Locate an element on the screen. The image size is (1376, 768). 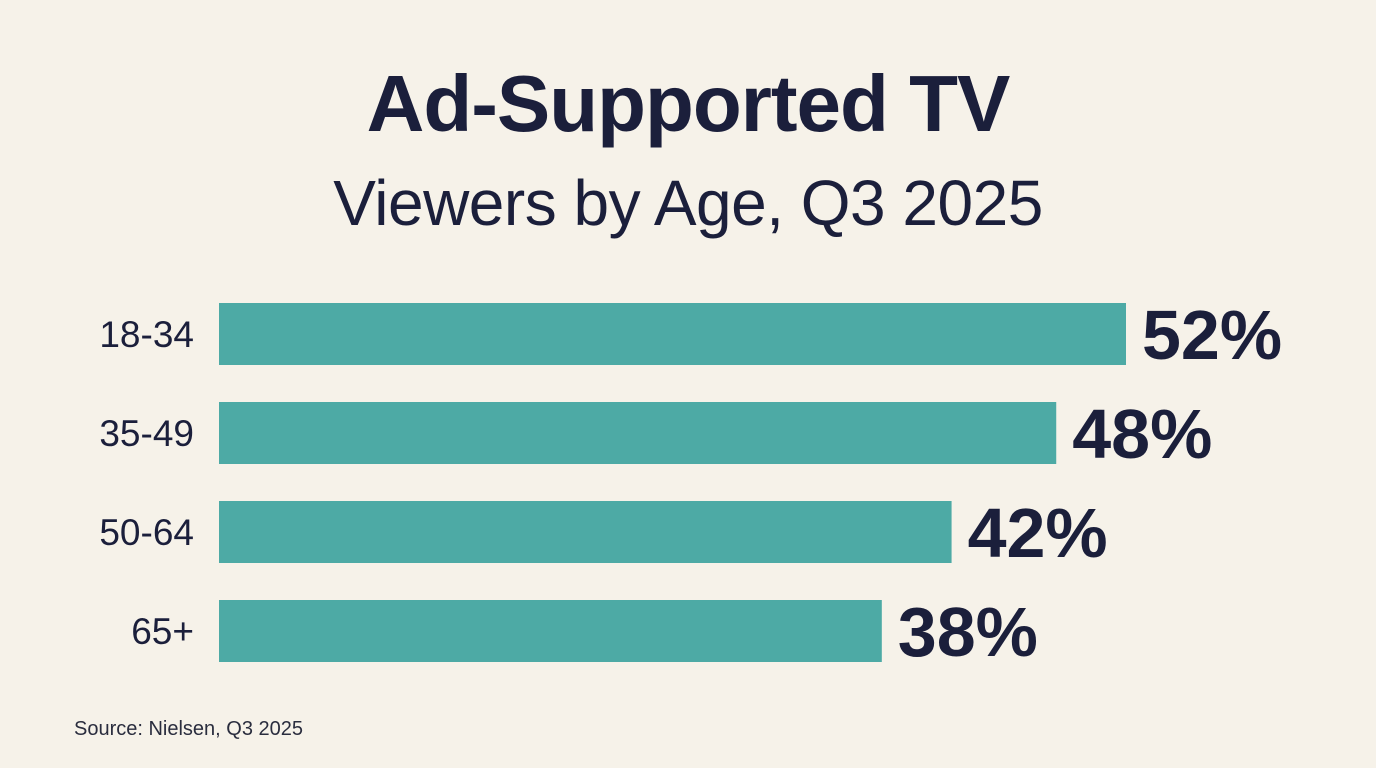
chart-title: Ad-Supported TV is located at coordinates (688, 103).